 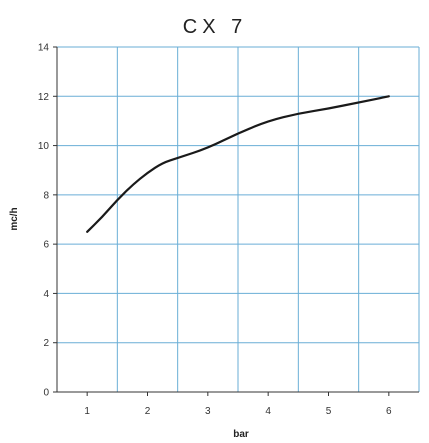 What do you see at coordinates (44, 48) in the screenshot?
I see `y-tick-label: 14` at bounding box center [44, 48].